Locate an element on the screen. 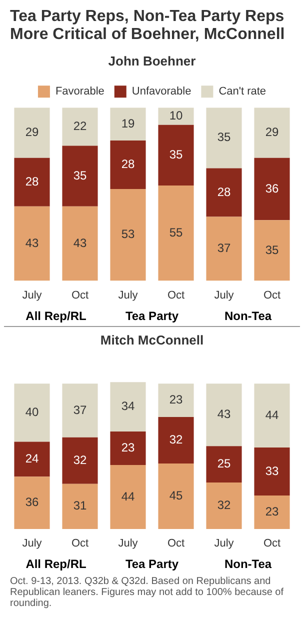 The image size is (304, 628). data-label: 34 is located at coordinates (128, 406).